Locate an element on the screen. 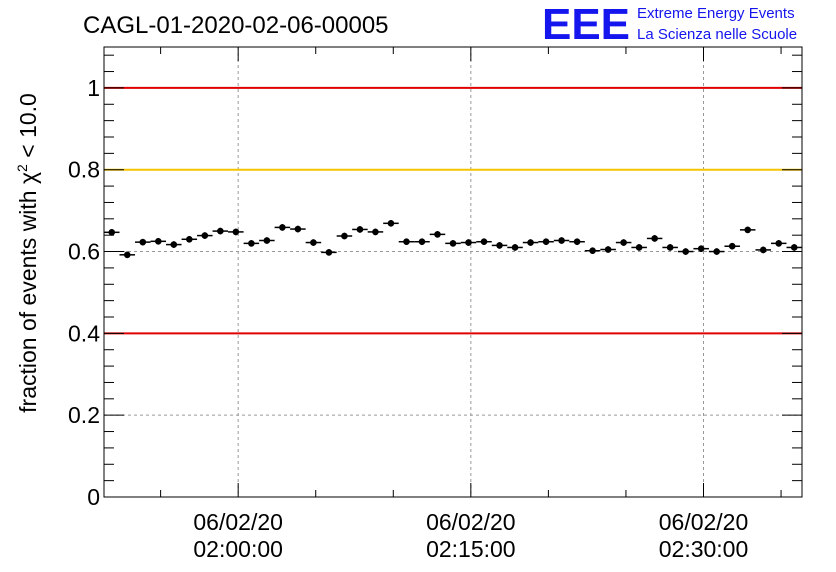 The width and height of the screenshot is (836, 572). data-points is located at coordinates (453, 239).